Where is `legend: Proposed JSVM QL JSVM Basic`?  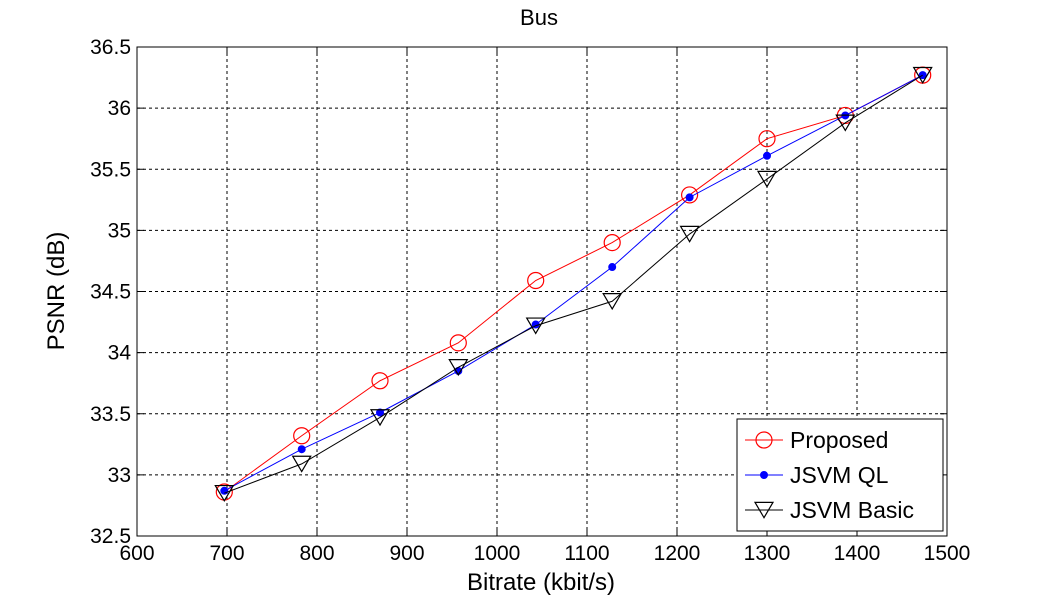 legend: Proposed JSVM QL JSVM Basic is located at coordinates (840, 475).